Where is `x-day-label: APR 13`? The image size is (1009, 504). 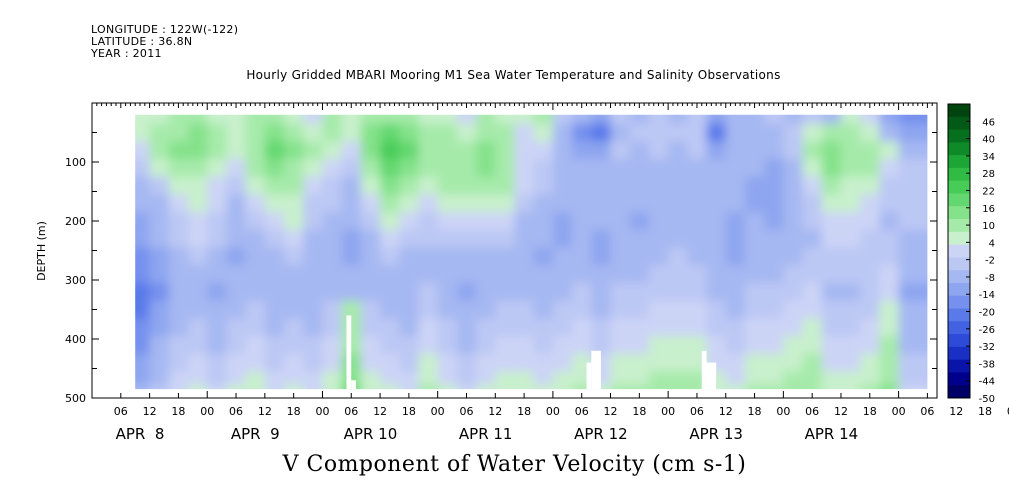 x-day-label: APR 13 is located at coordinates (716, 434).